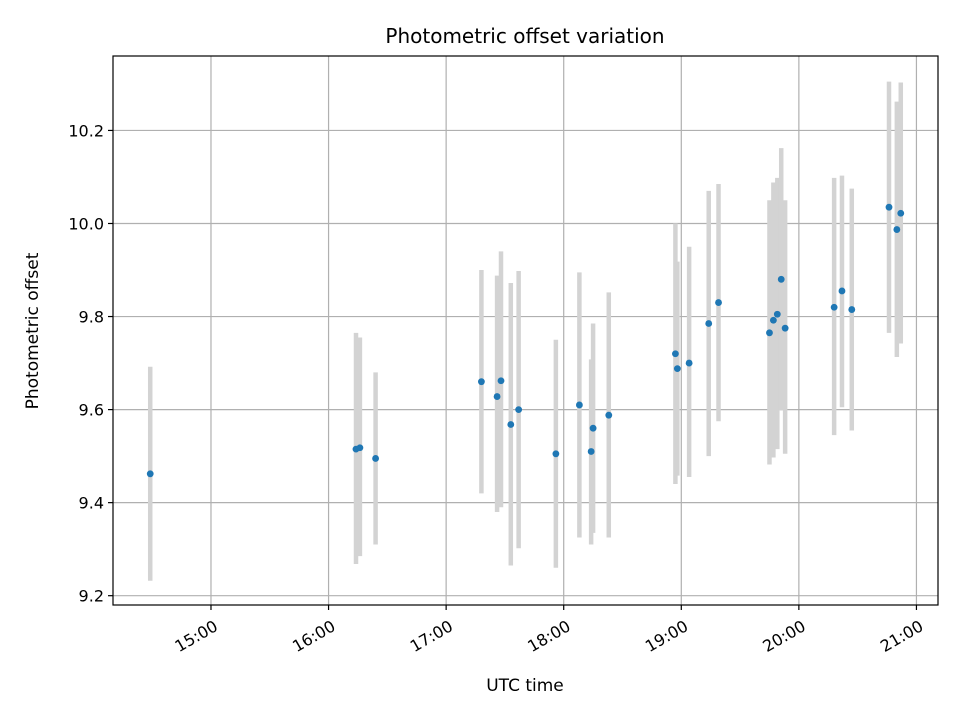 This screenshot has height=720, width=960. Describe the element at coordinates (196, 636) in the screenshot. I see `x-tick-label: 15:00` at that location.